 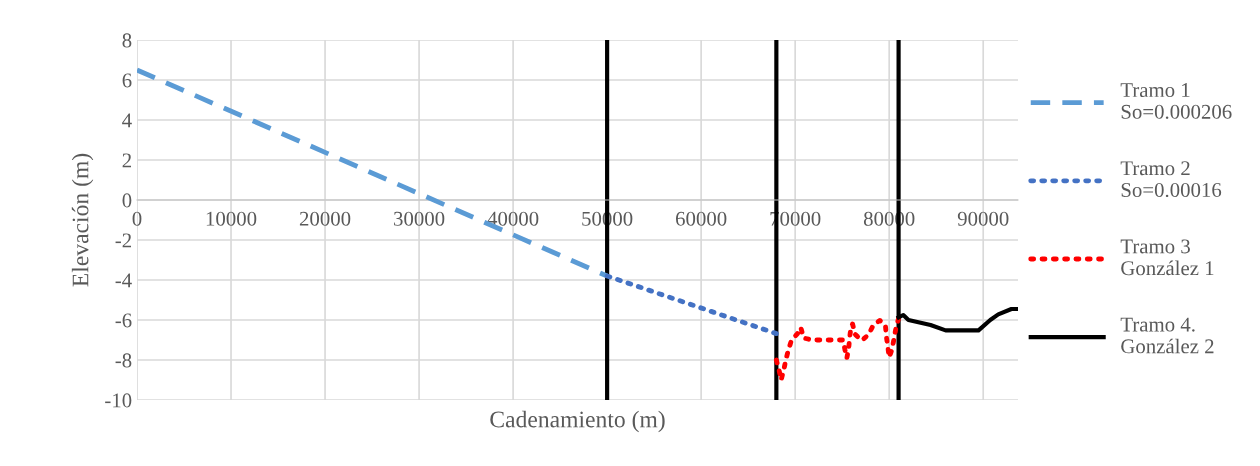 What do you see at coordinates (837, 349) in the screenshot?
I see `line-series` at bounding box center [837, 349].